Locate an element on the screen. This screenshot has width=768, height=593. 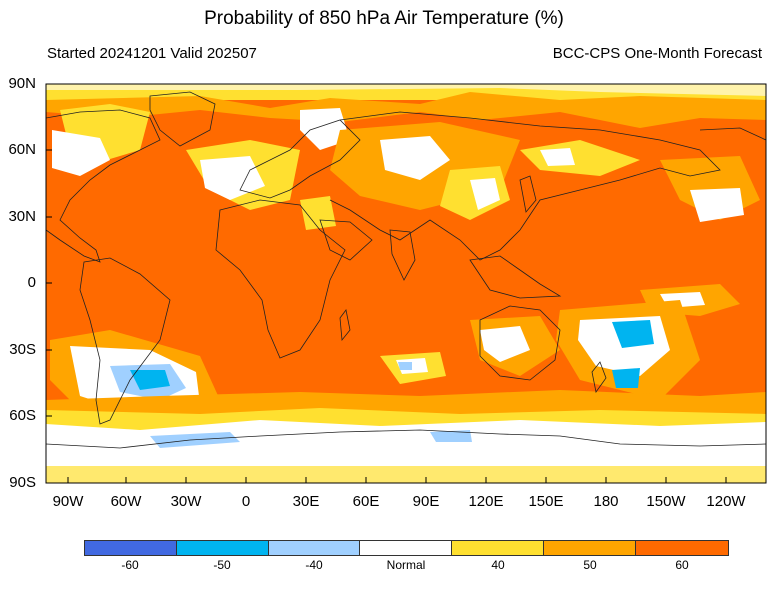
lat-label-equator: 0 is located at coordinates (31, 282).